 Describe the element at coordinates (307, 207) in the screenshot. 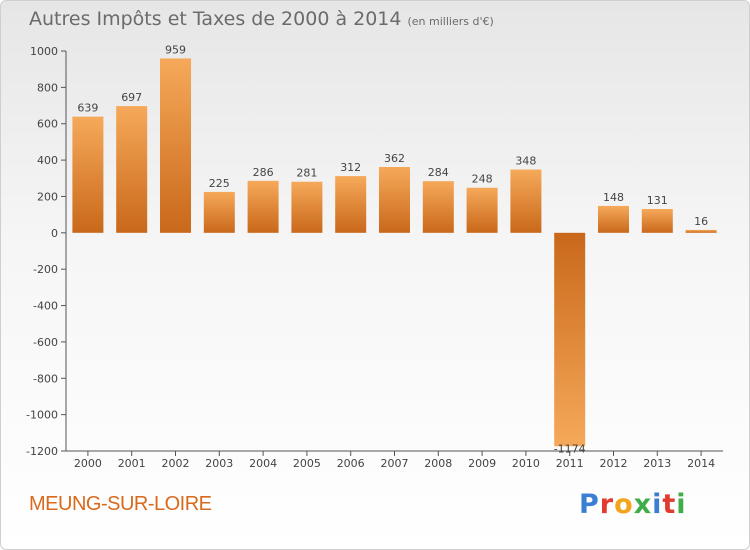

I see `bar-2005` at that location.